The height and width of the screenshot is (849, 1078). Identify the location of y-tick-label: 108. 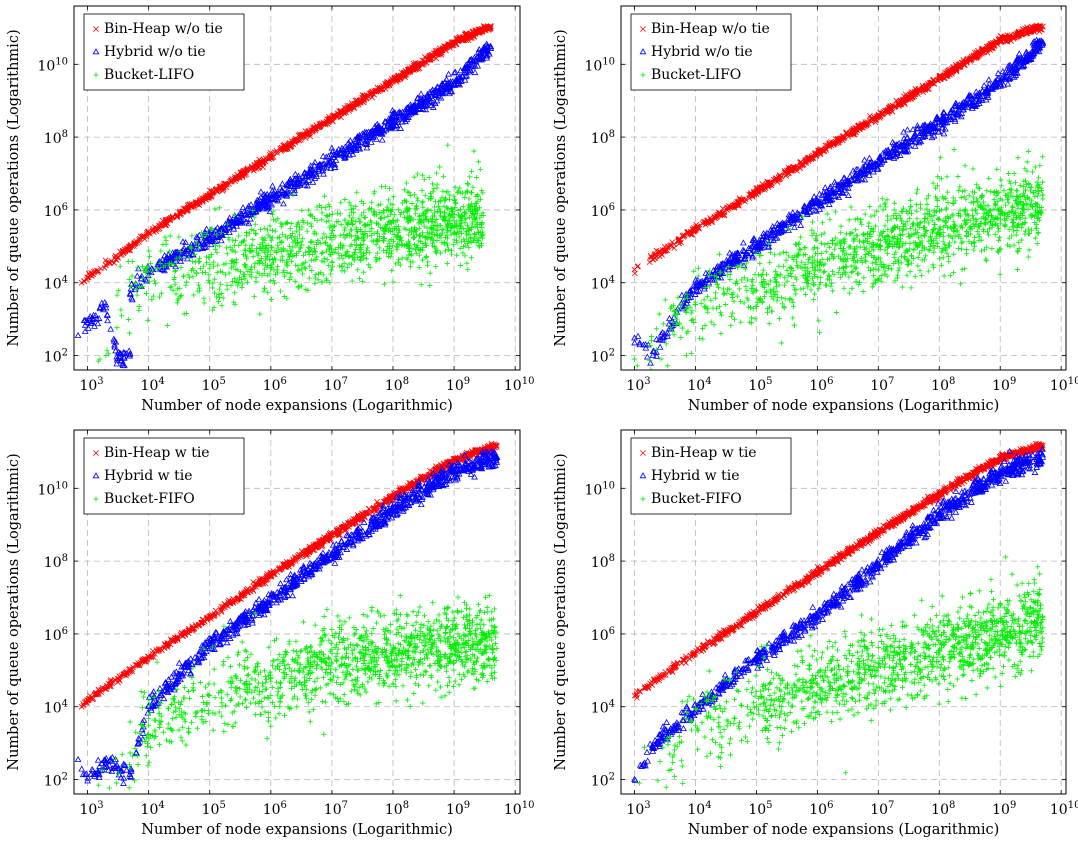
(56, 138).